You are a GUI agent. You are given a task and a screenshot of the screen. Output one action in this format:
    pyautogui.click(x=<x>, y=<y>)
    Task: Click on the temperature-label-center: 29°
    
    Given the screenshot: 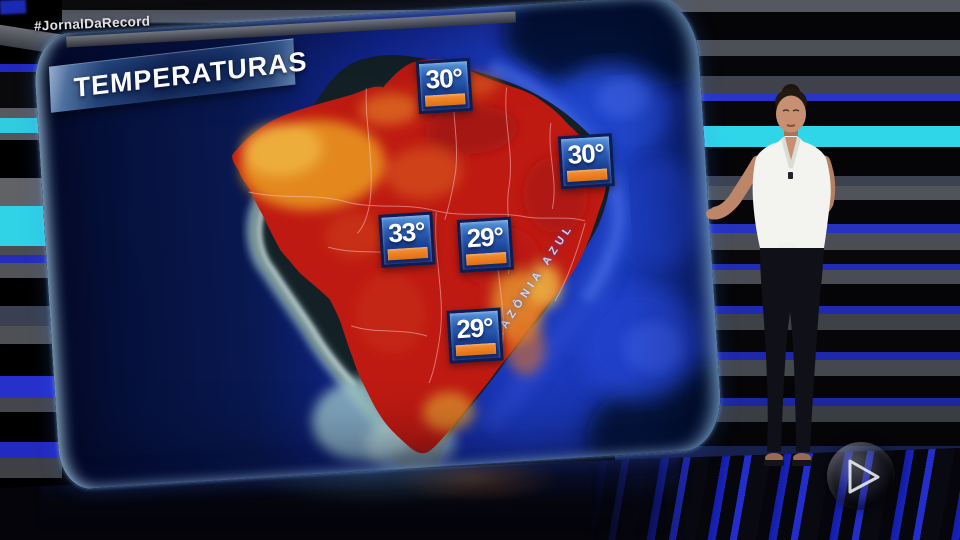 What is the action you would take?
    pyautogui.click(x=485, y=244)
    